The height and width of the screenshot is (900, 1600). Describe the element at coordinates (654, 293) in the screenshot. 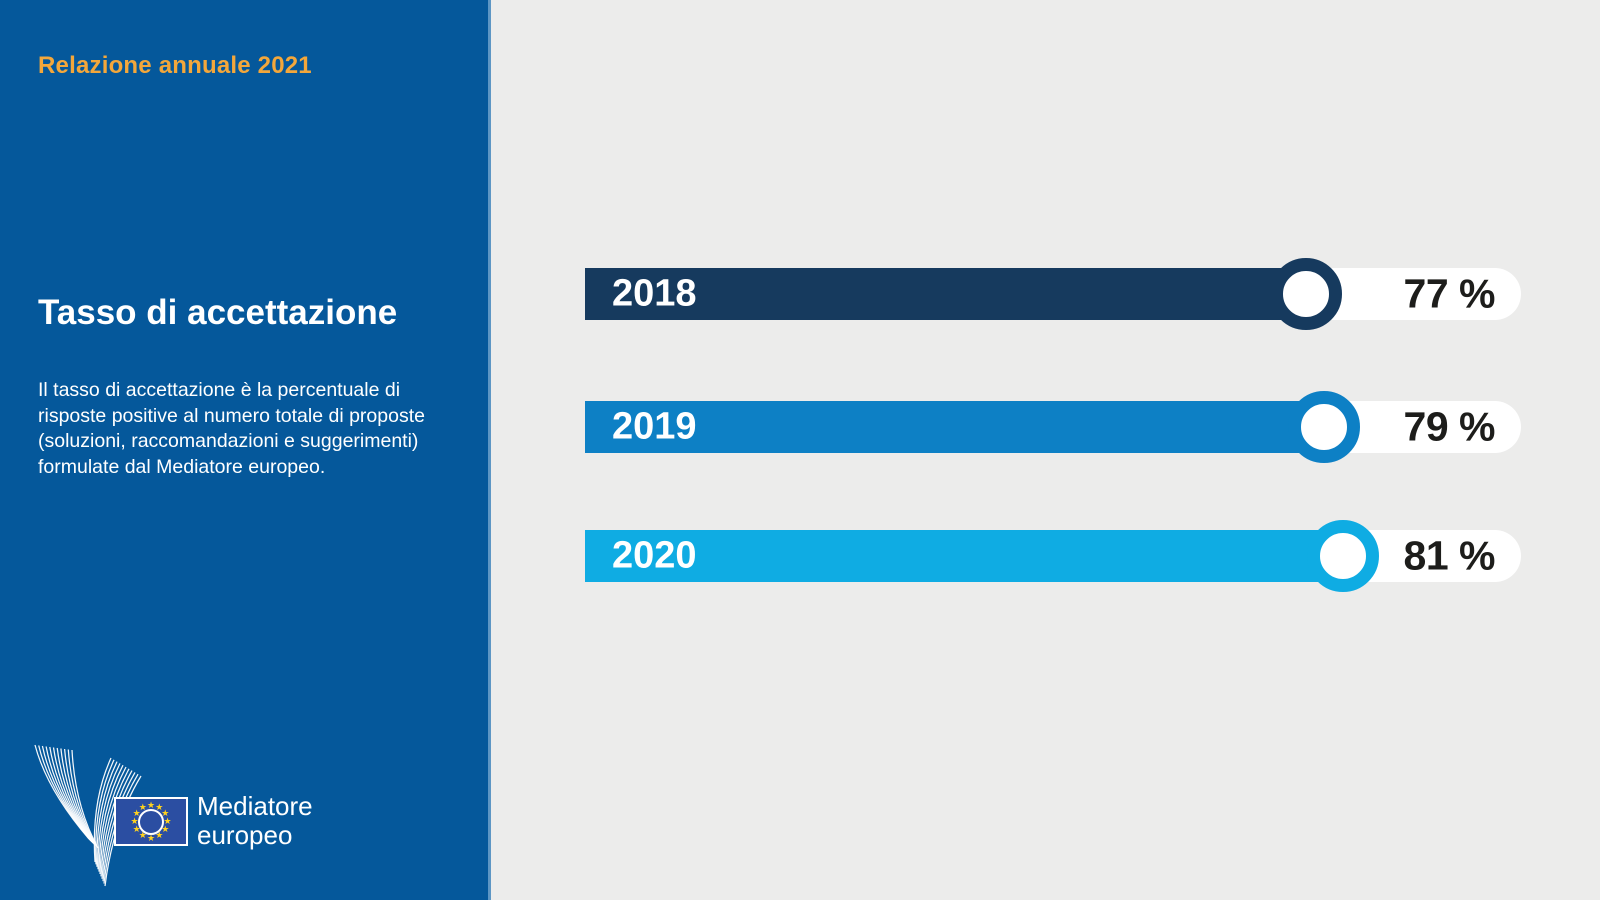

I see `bar-year-label: 2018` at that location.